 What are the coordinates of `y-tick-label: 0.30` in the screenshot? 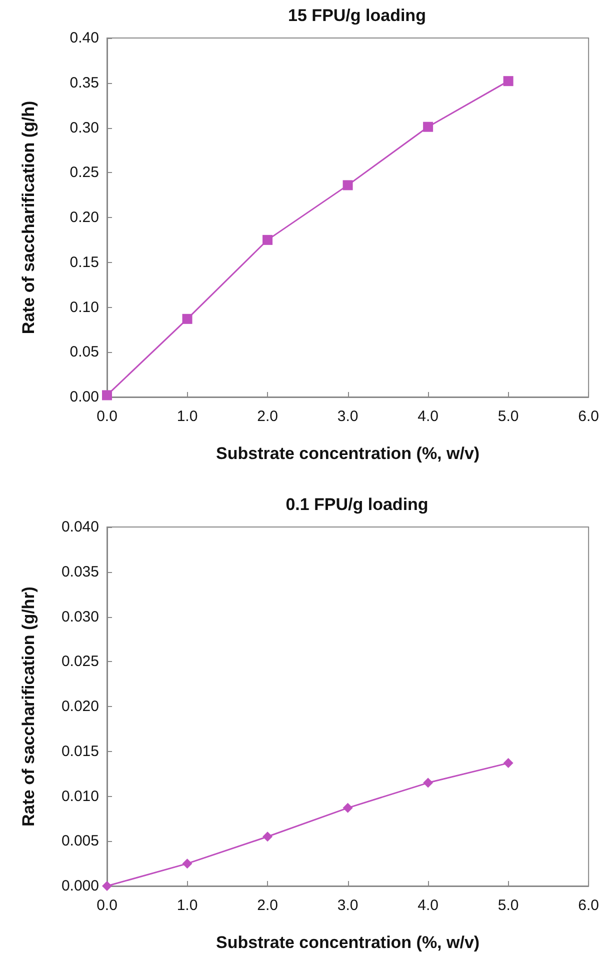 It's located at (84, 127).